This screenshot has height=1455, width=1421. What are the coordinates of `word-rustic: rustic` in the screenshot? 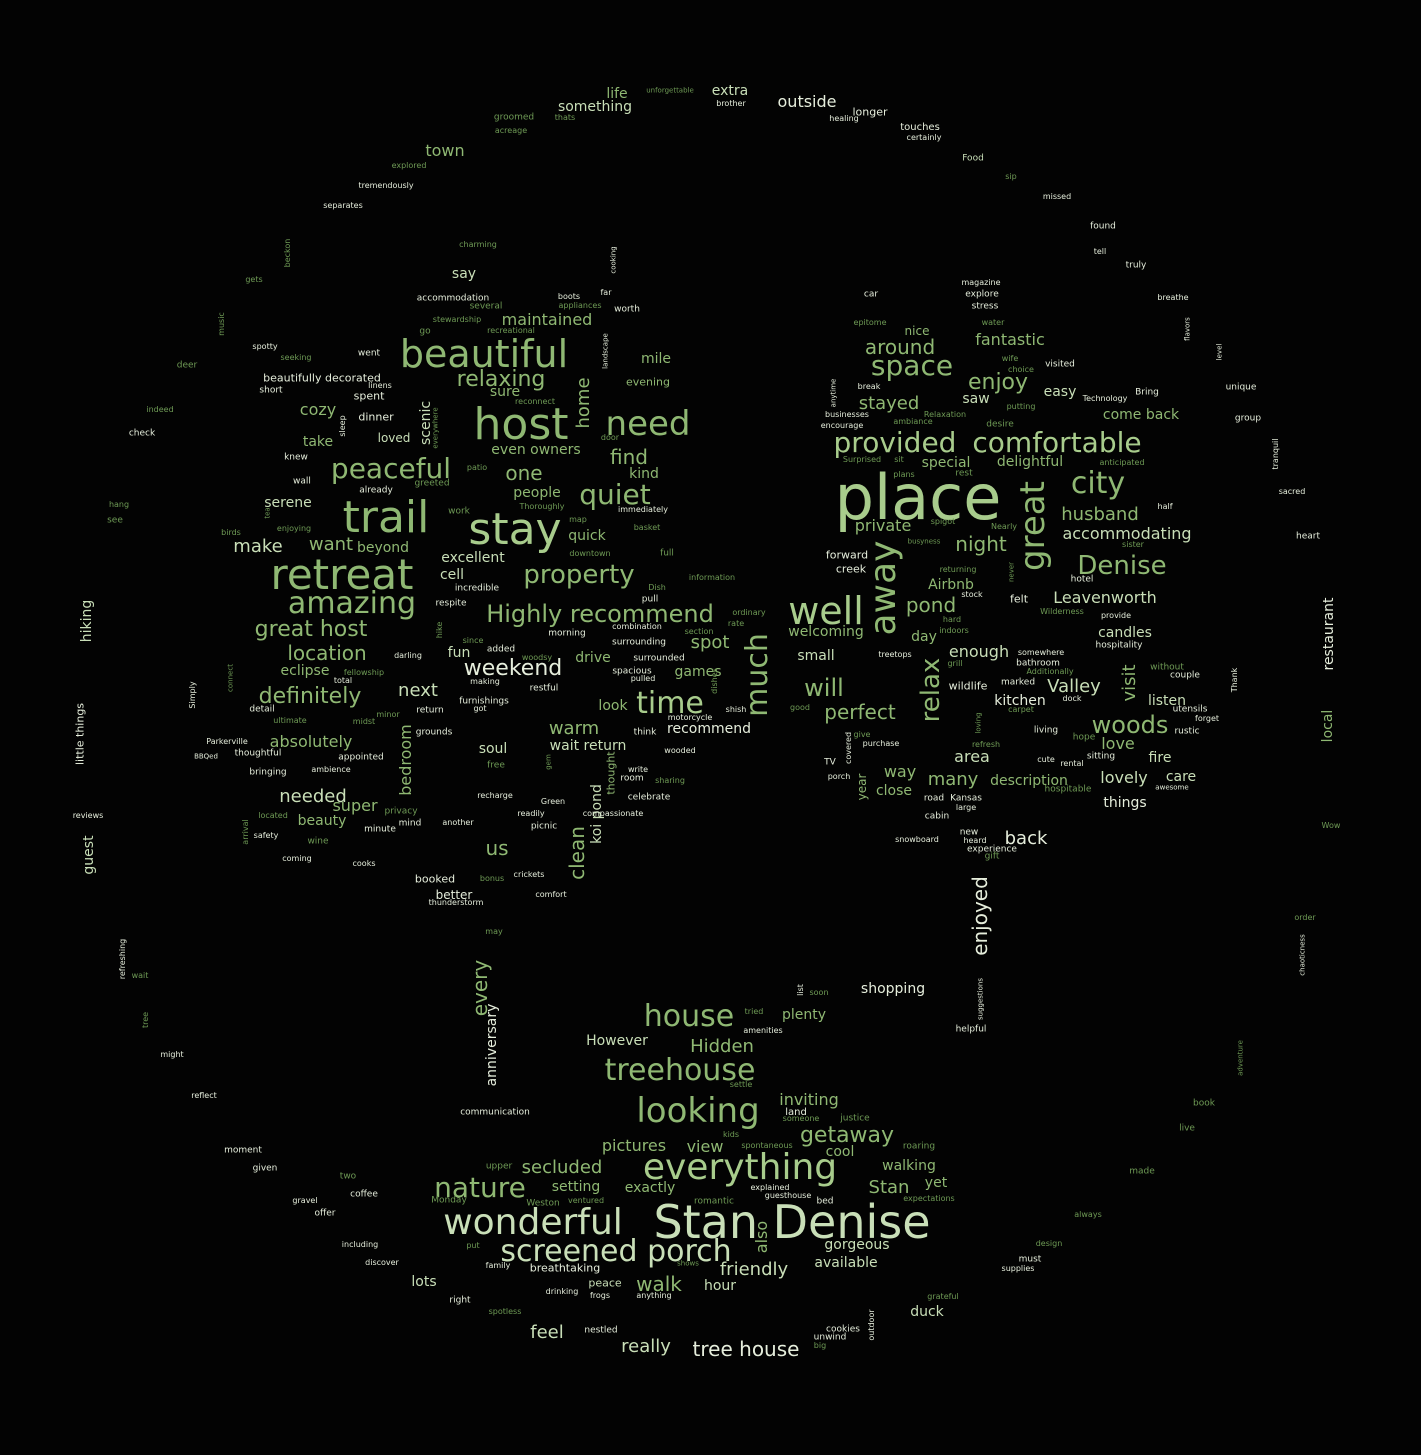 It's located at (1187, 731).